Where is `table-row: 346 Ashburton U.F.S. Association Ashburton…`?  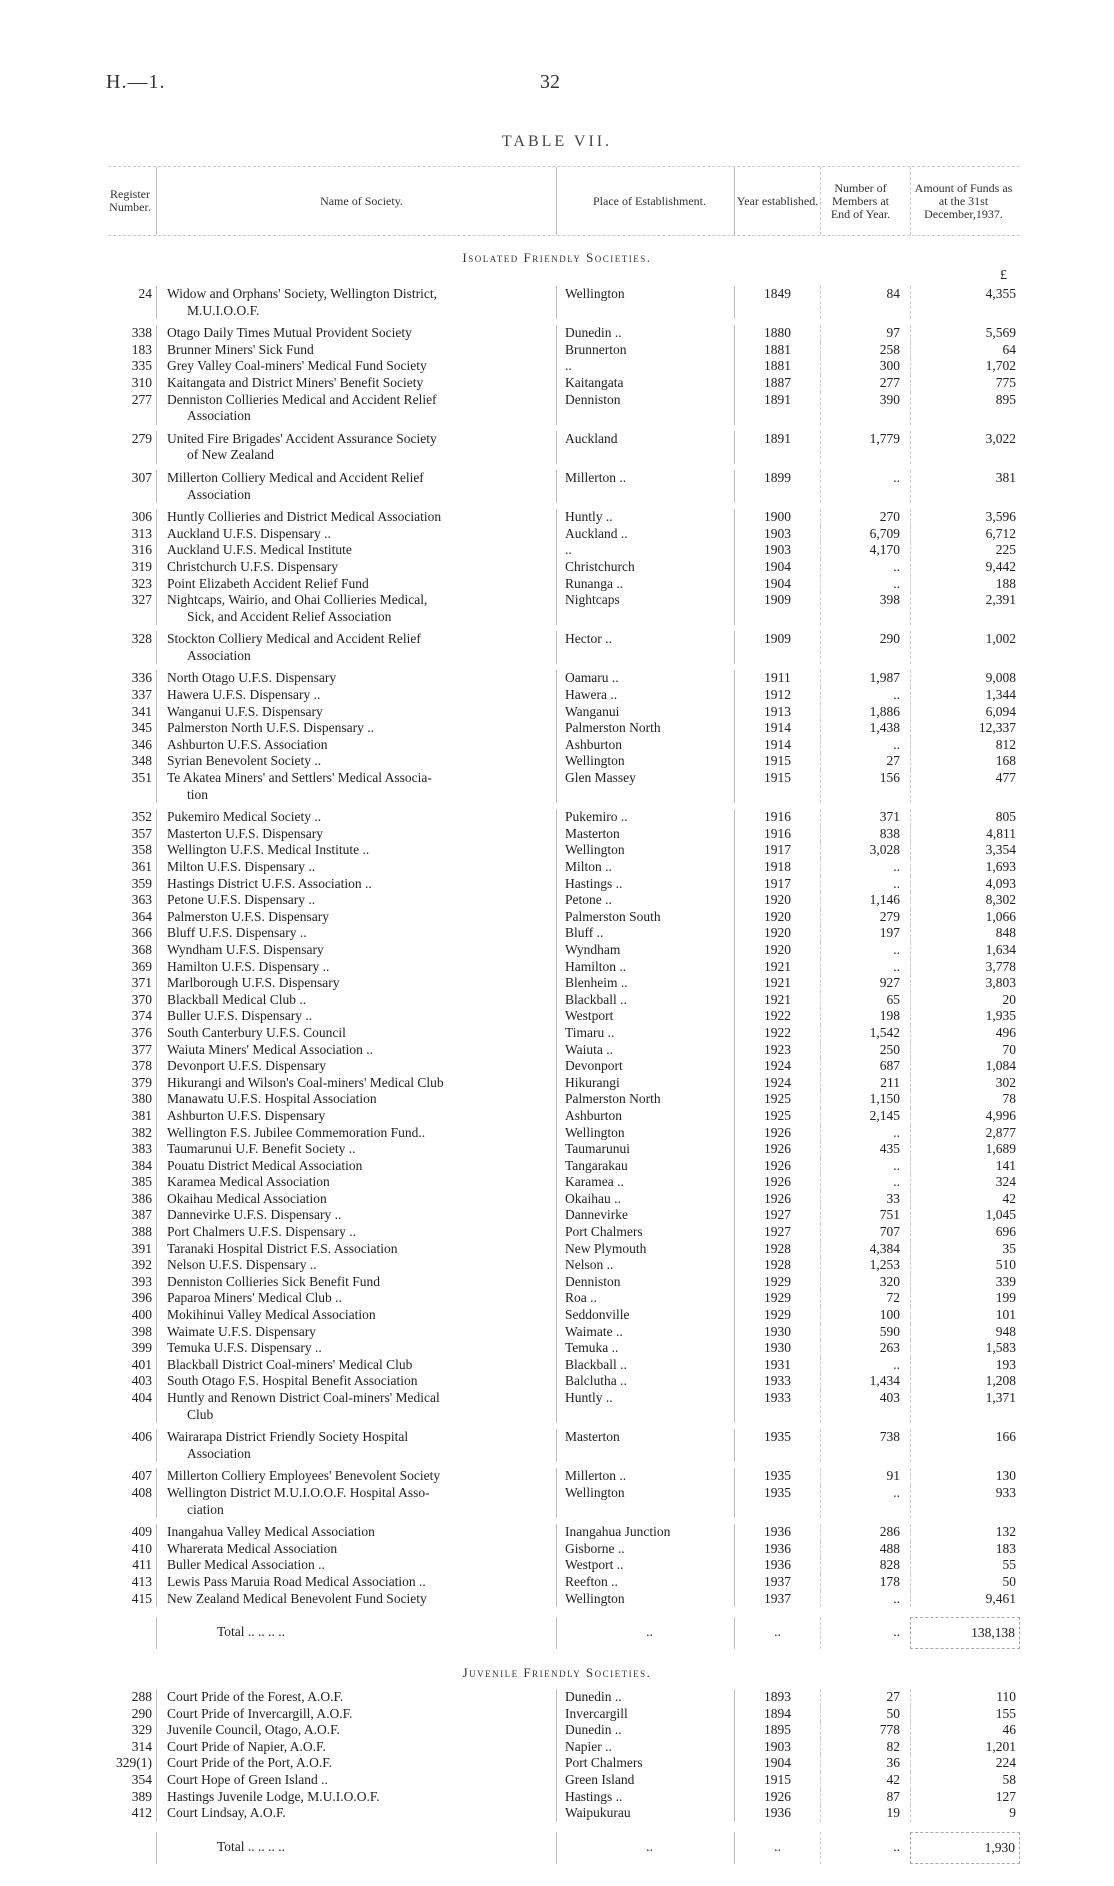
table-row: 346 Ashburton U.F.S. Association Ashburton… is located at coordinates (564, 745).